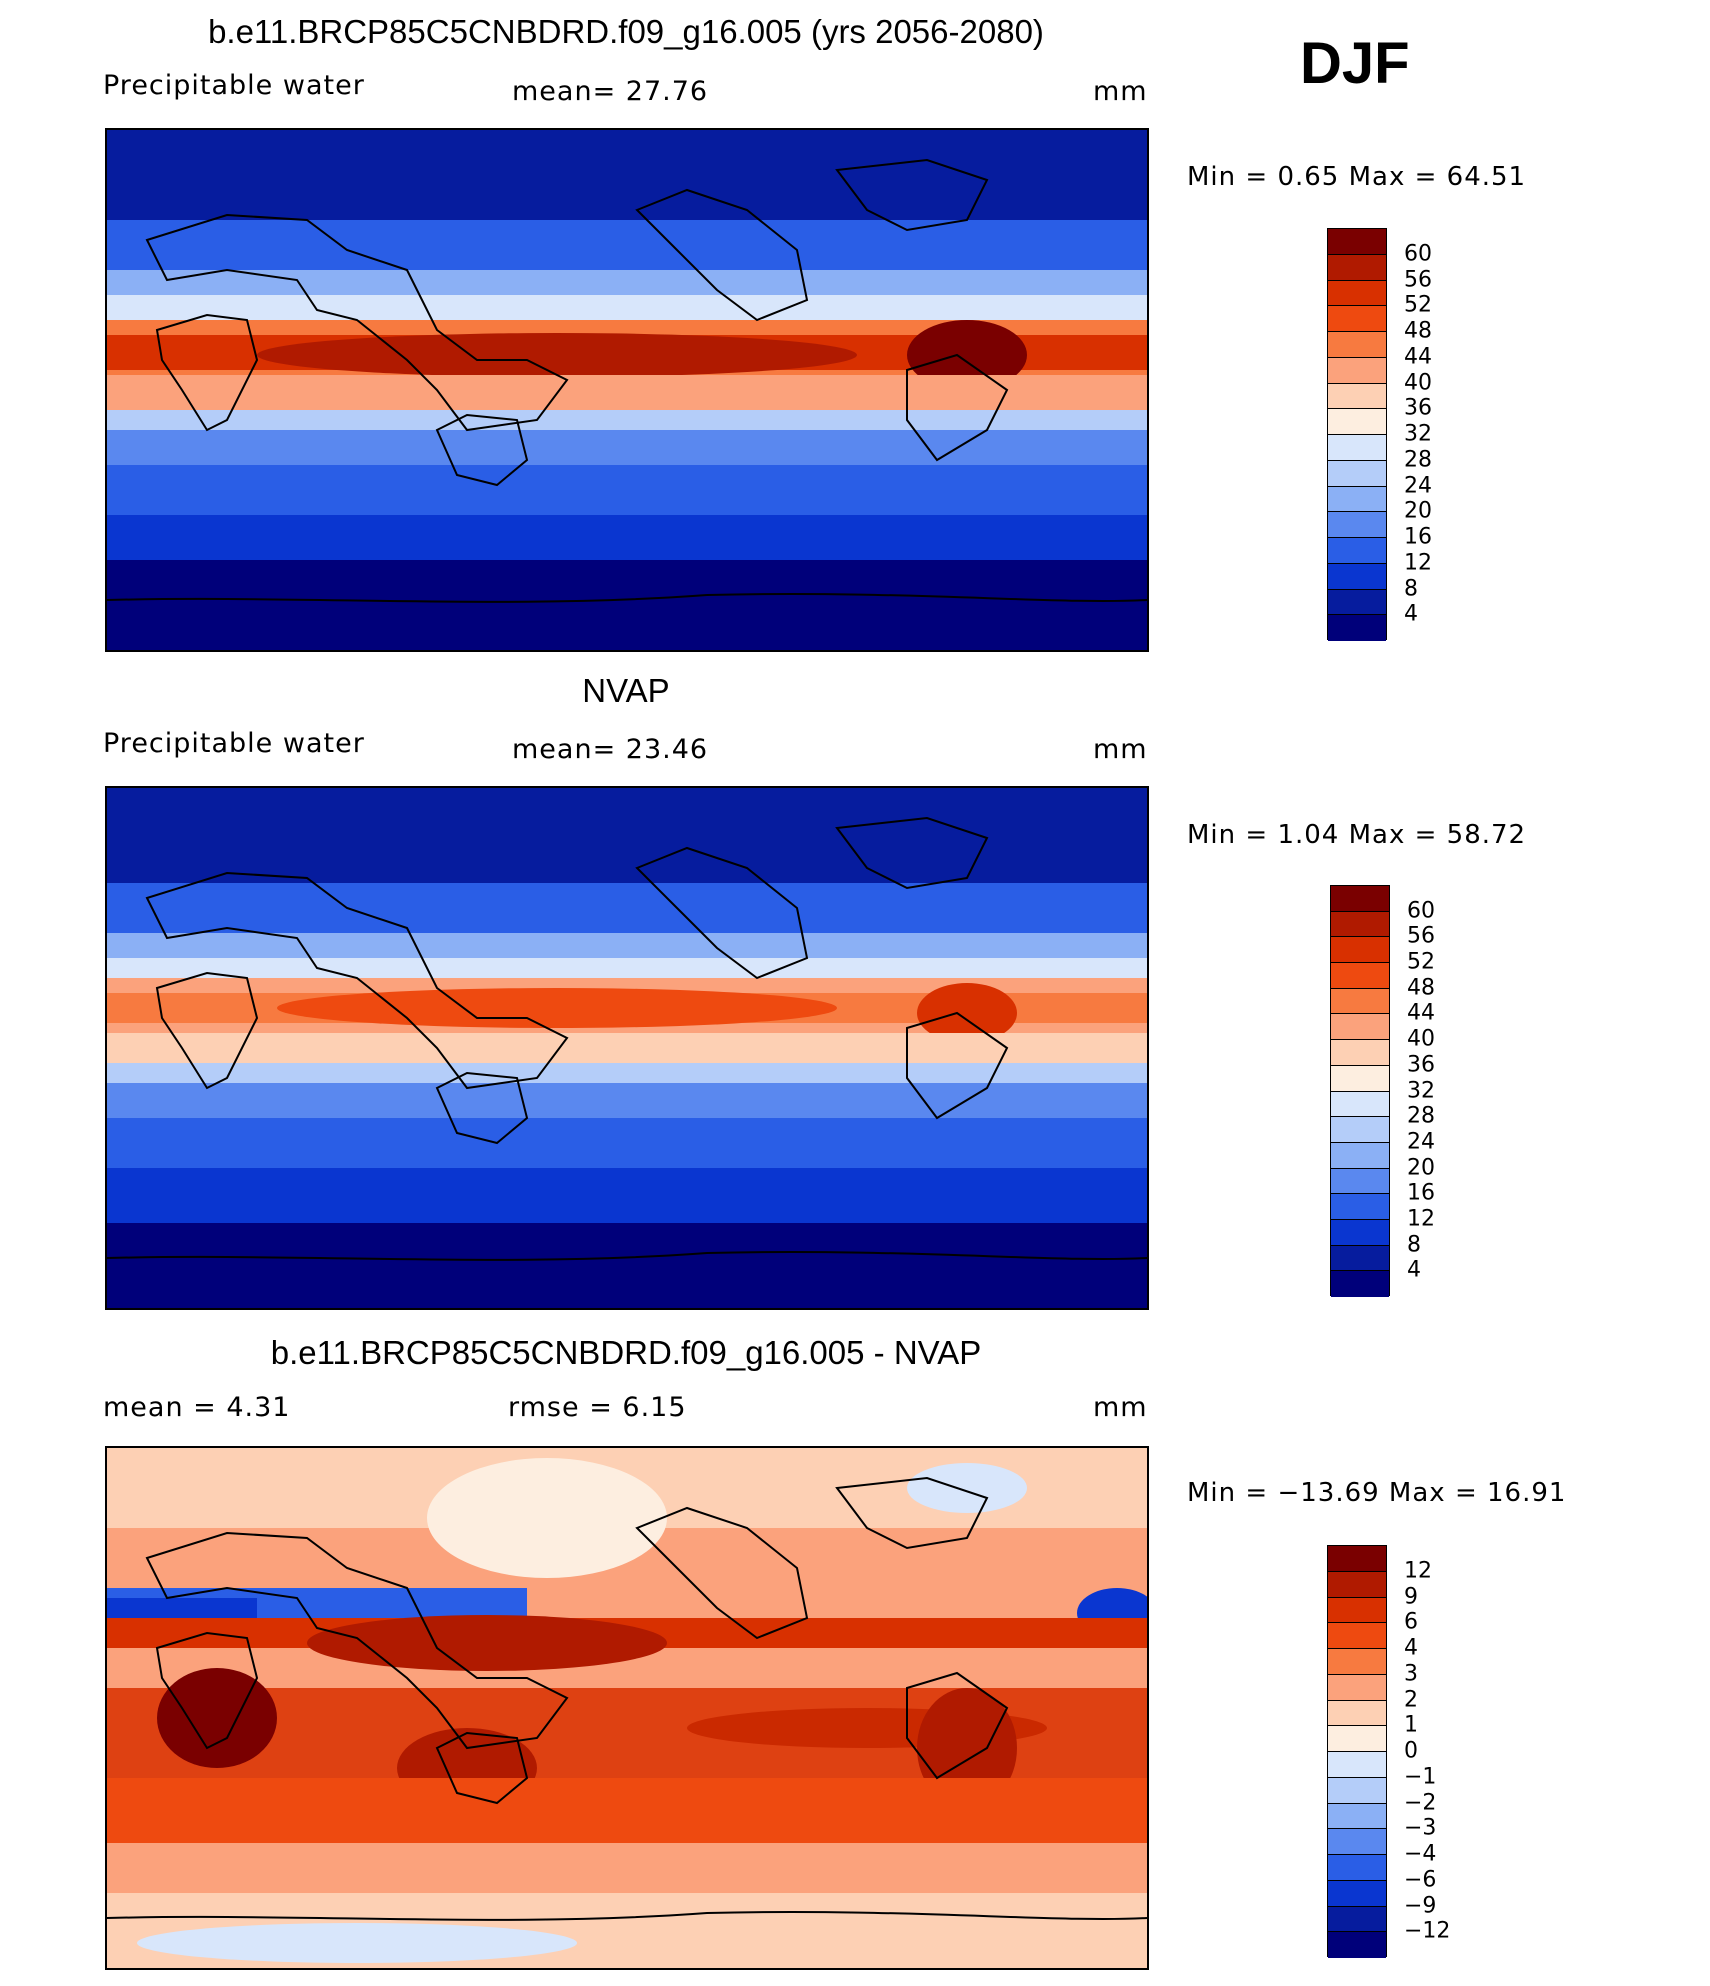  Describe the element at coordinates (626, 1352) in the screenshot. I see `panel-title: b.e11.BRCP85C5CNBDRD.f09_g16.005 - NVAP` at that location.